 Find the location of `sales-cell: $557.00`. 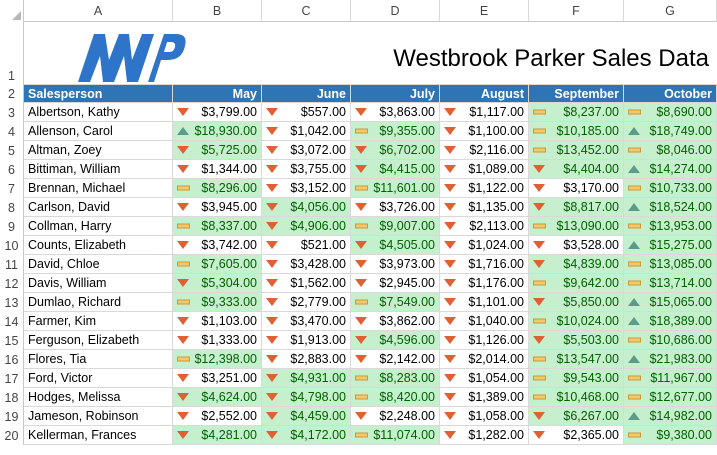

sales-cell: $557.00 is located at coordinates (306, 112).